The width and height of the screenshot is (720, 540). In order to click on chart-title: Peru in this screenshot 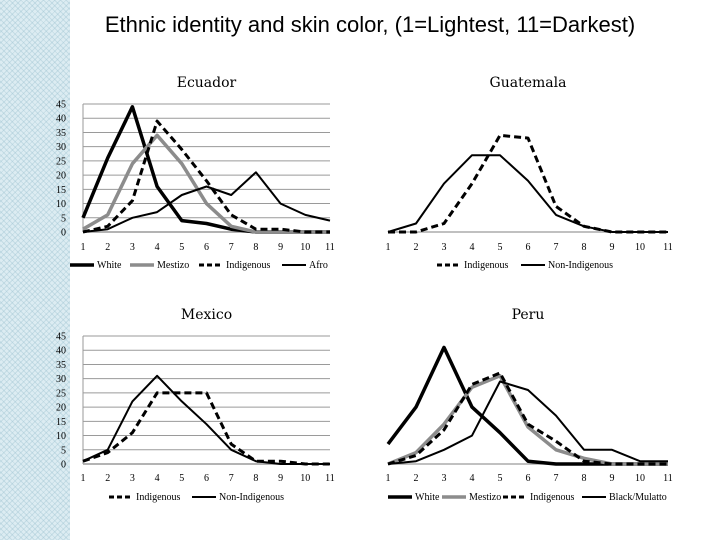, I will do `click(528, 315)`.